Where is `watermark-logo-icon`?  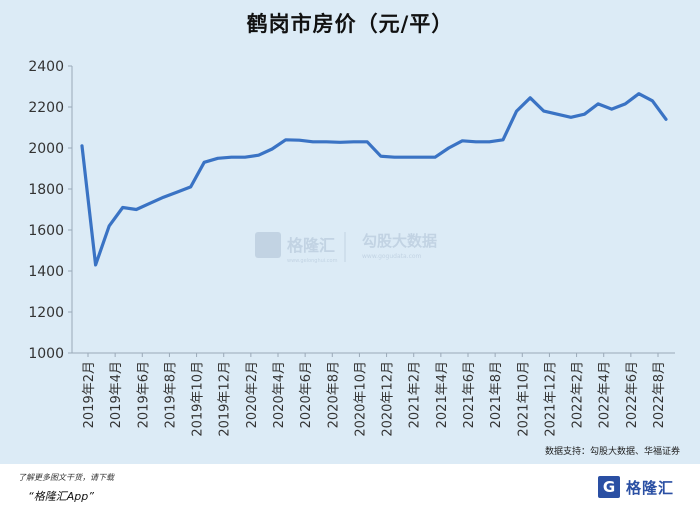 watermark-logo-icon is located at coordinates (268, 245).